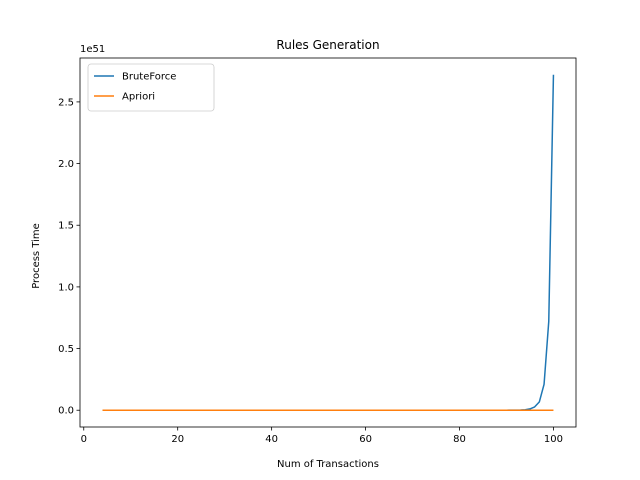 The width and height of the screenshot is (640, 480). What do you see at coordinates (66, 102) in the screenshot?
I see `y-tick-label: 2.5` at bounding box center [66, 102].